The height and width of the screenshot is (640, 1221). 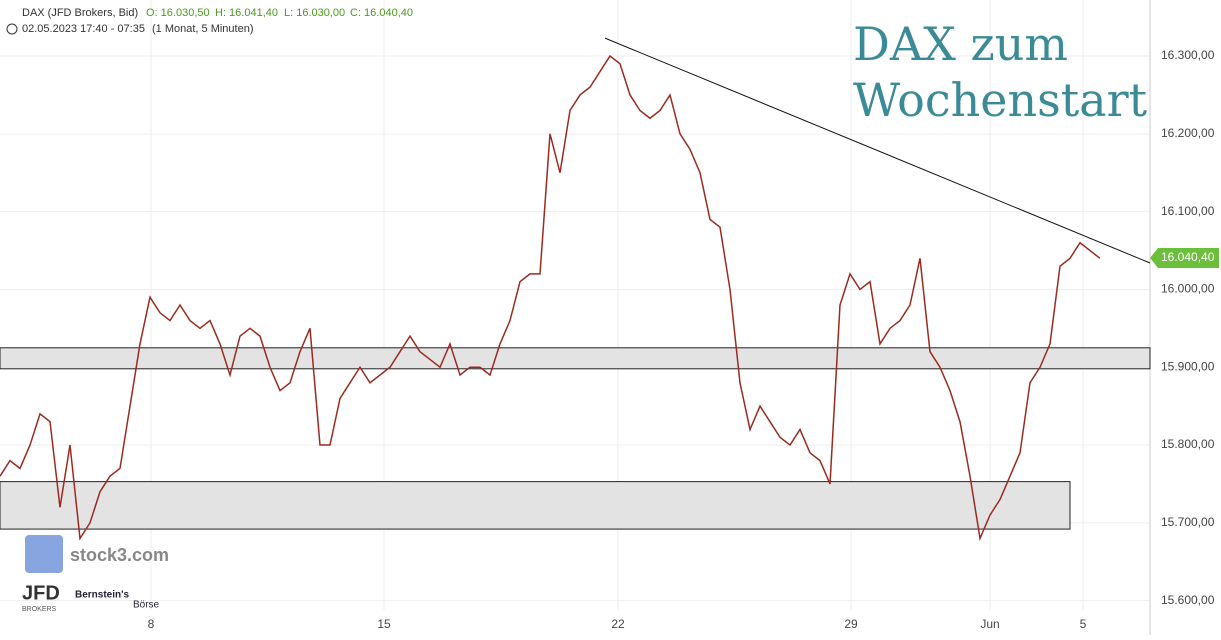 I want to click on y-tick-label: 15.700,00, so click(x=1188, y=522).